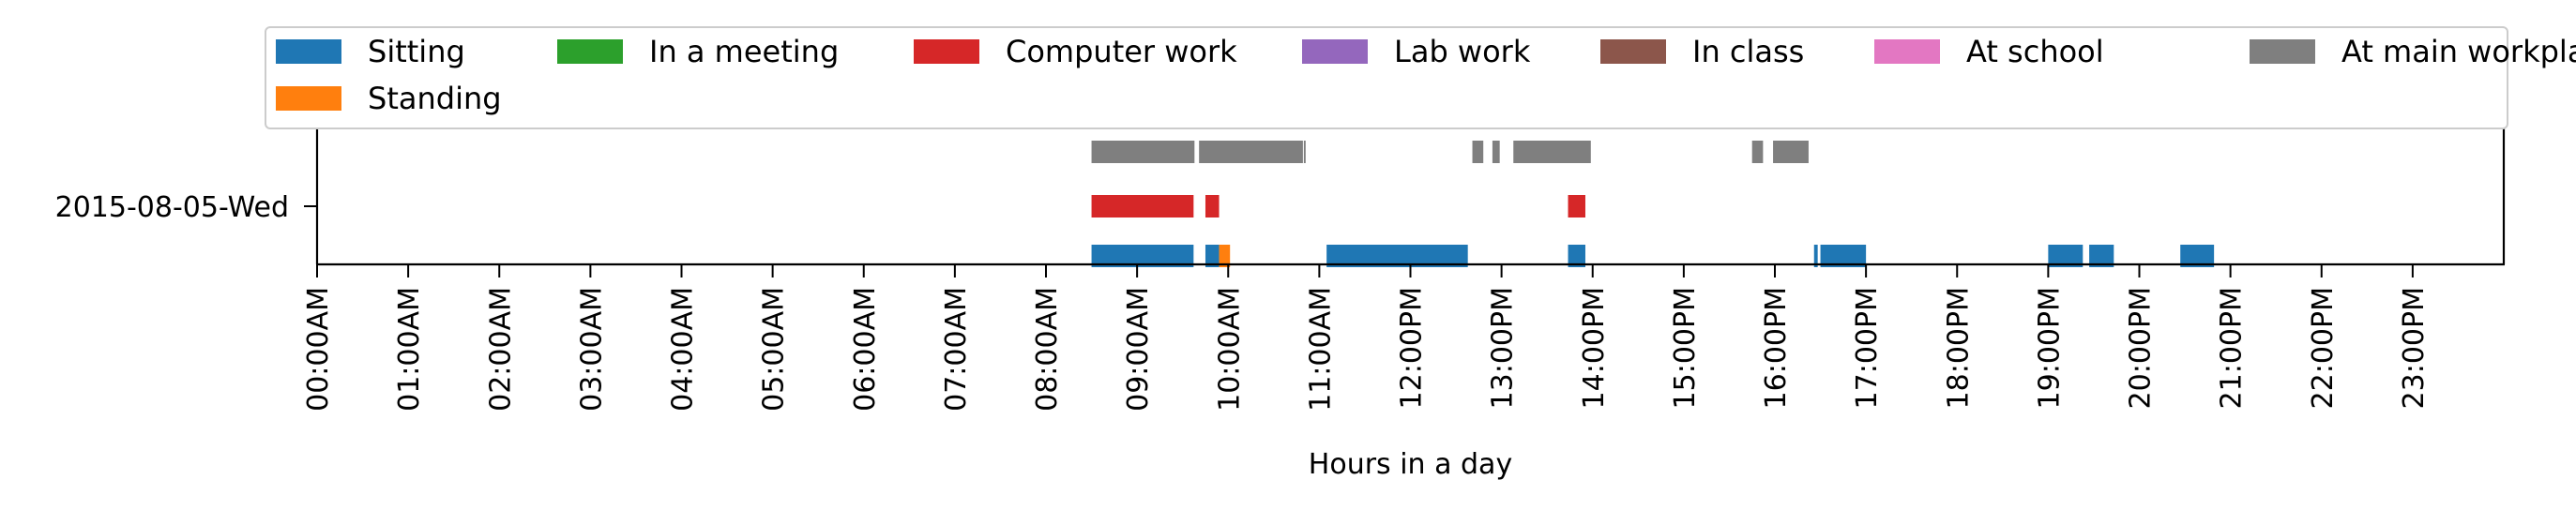 This screenshot has width=2576, height=510. What do you see at coordinates (1047, 349) in the screenshot?
I see `x-tick-label: 08:00AM` at bounding box center [1047, 349].